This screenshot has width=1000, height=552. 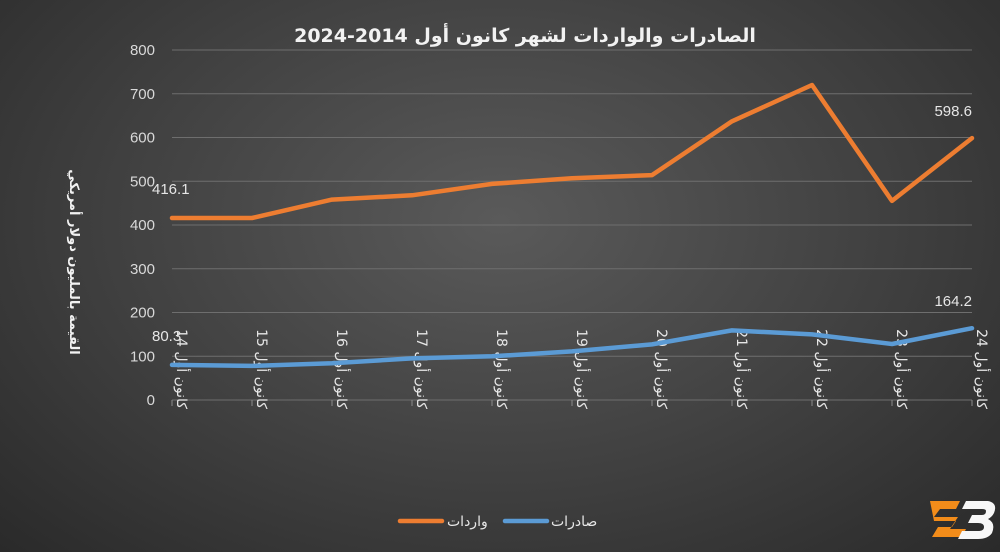 What do you see at coordinates (342, 369) in the screenshot?
I see `x-tick-label: كانون أول 16` at bounding box center [342, 369].